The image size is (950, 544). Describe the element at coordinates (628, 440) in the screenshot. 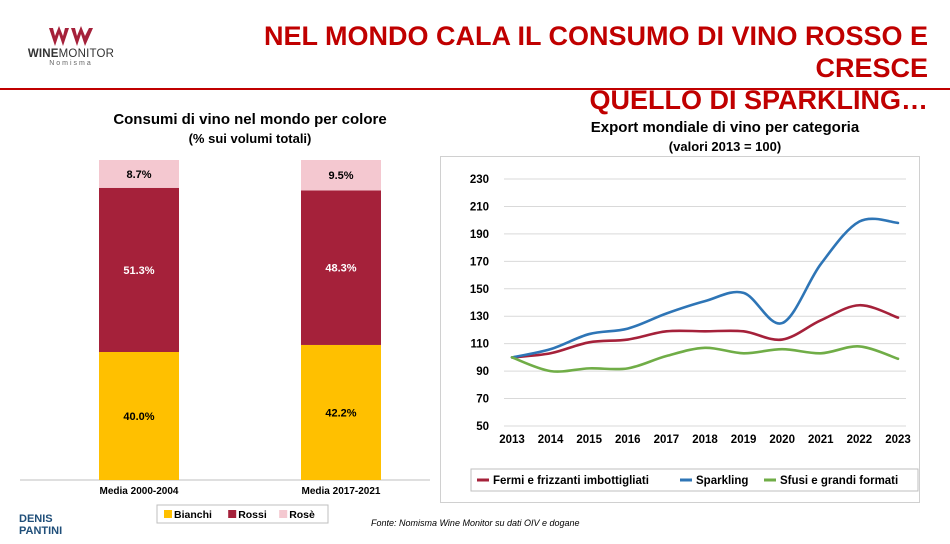

I see `x-tick-label: 2016` at that location.